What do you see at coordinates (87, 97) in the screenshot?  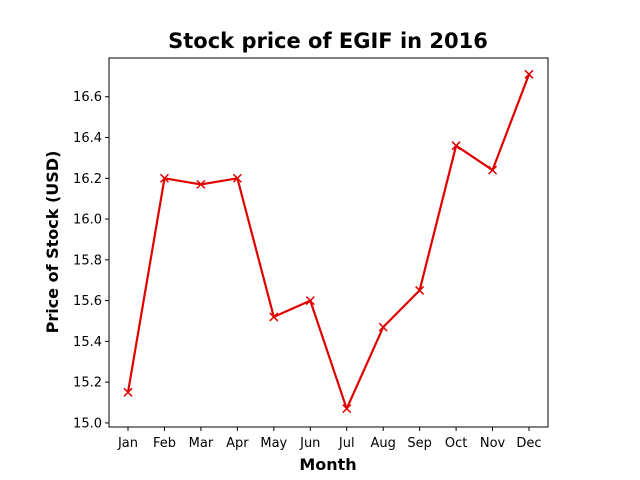 I see `y-tick-label: 16.6` at bounding box center [87, 97].